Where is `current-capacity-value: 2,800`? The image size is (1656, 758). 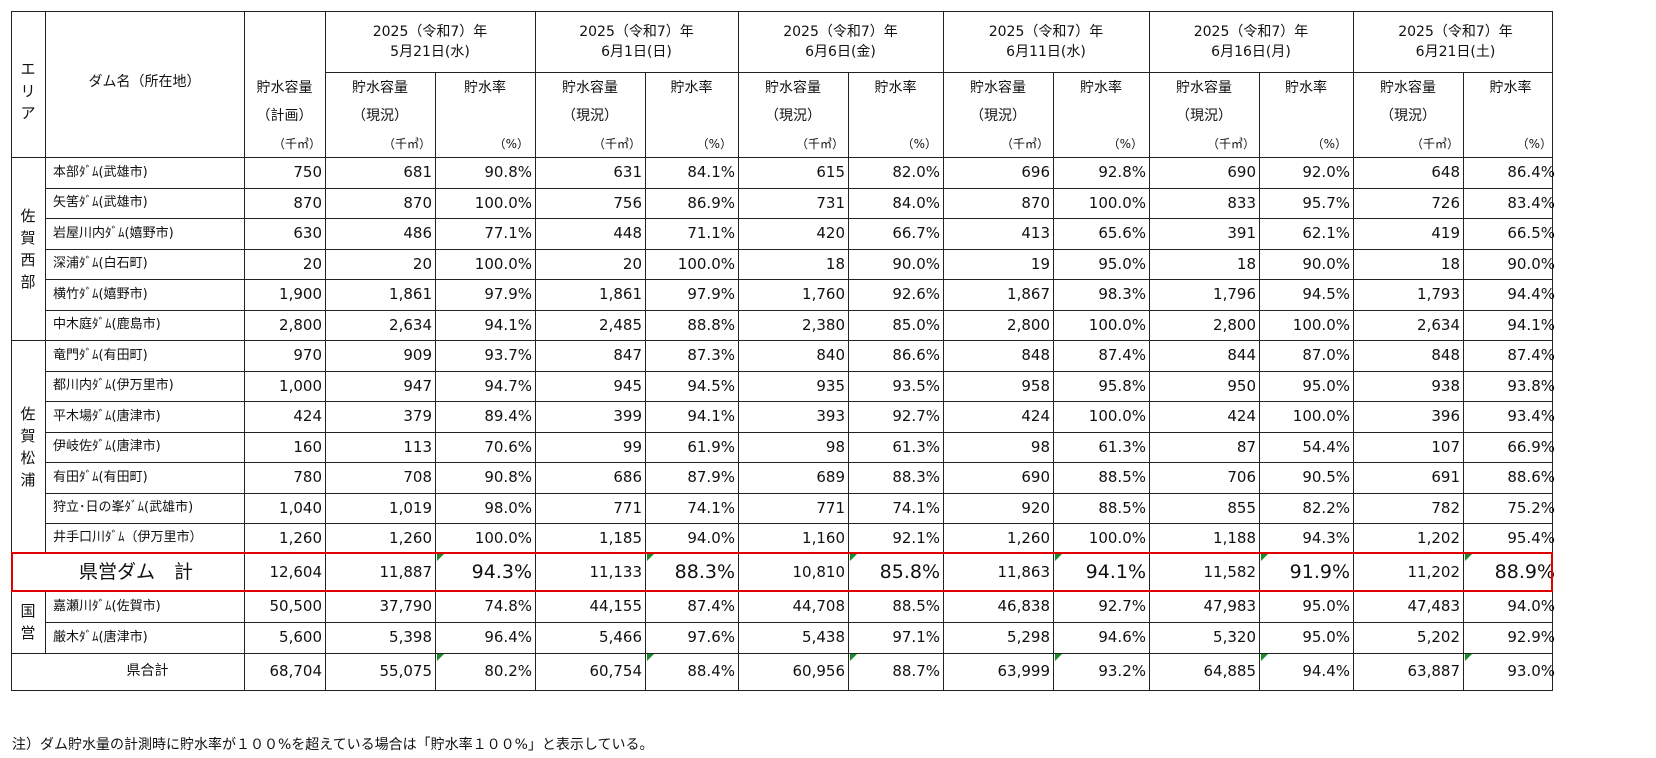 current-capacity-value: 2,800 is located at coordinates (1028, 325).